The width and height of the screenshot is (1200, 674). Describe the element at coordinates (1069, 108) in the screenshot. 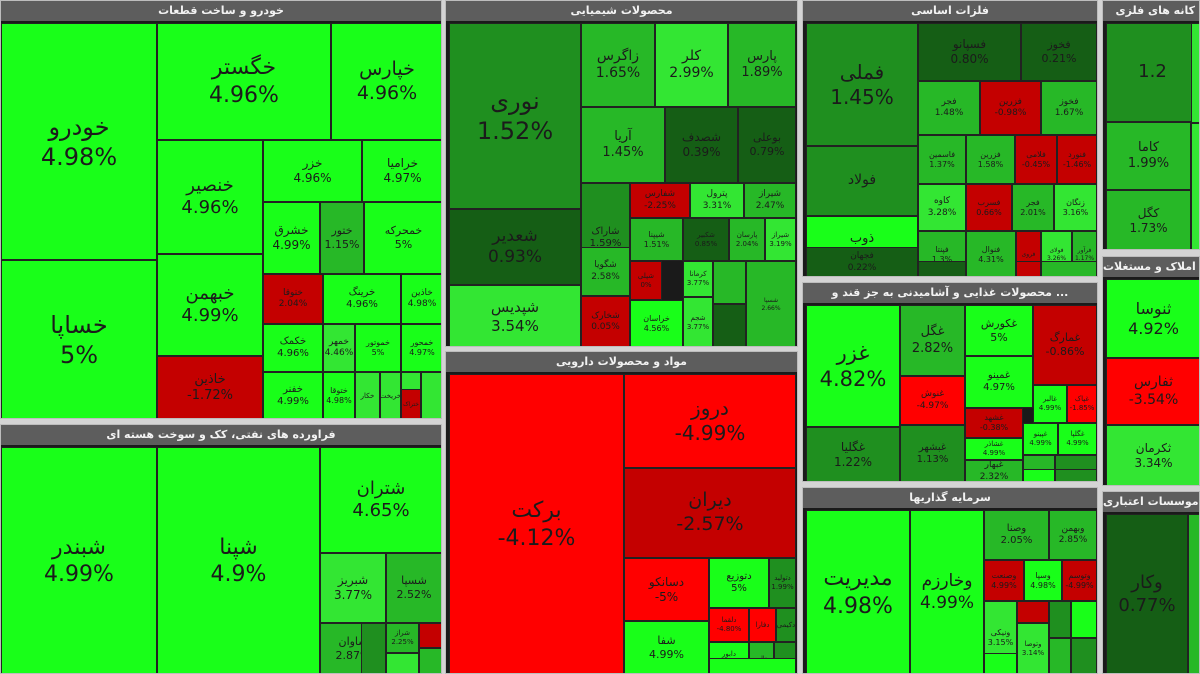

I see `stock-tile: فخوز 1.67%` at that location.